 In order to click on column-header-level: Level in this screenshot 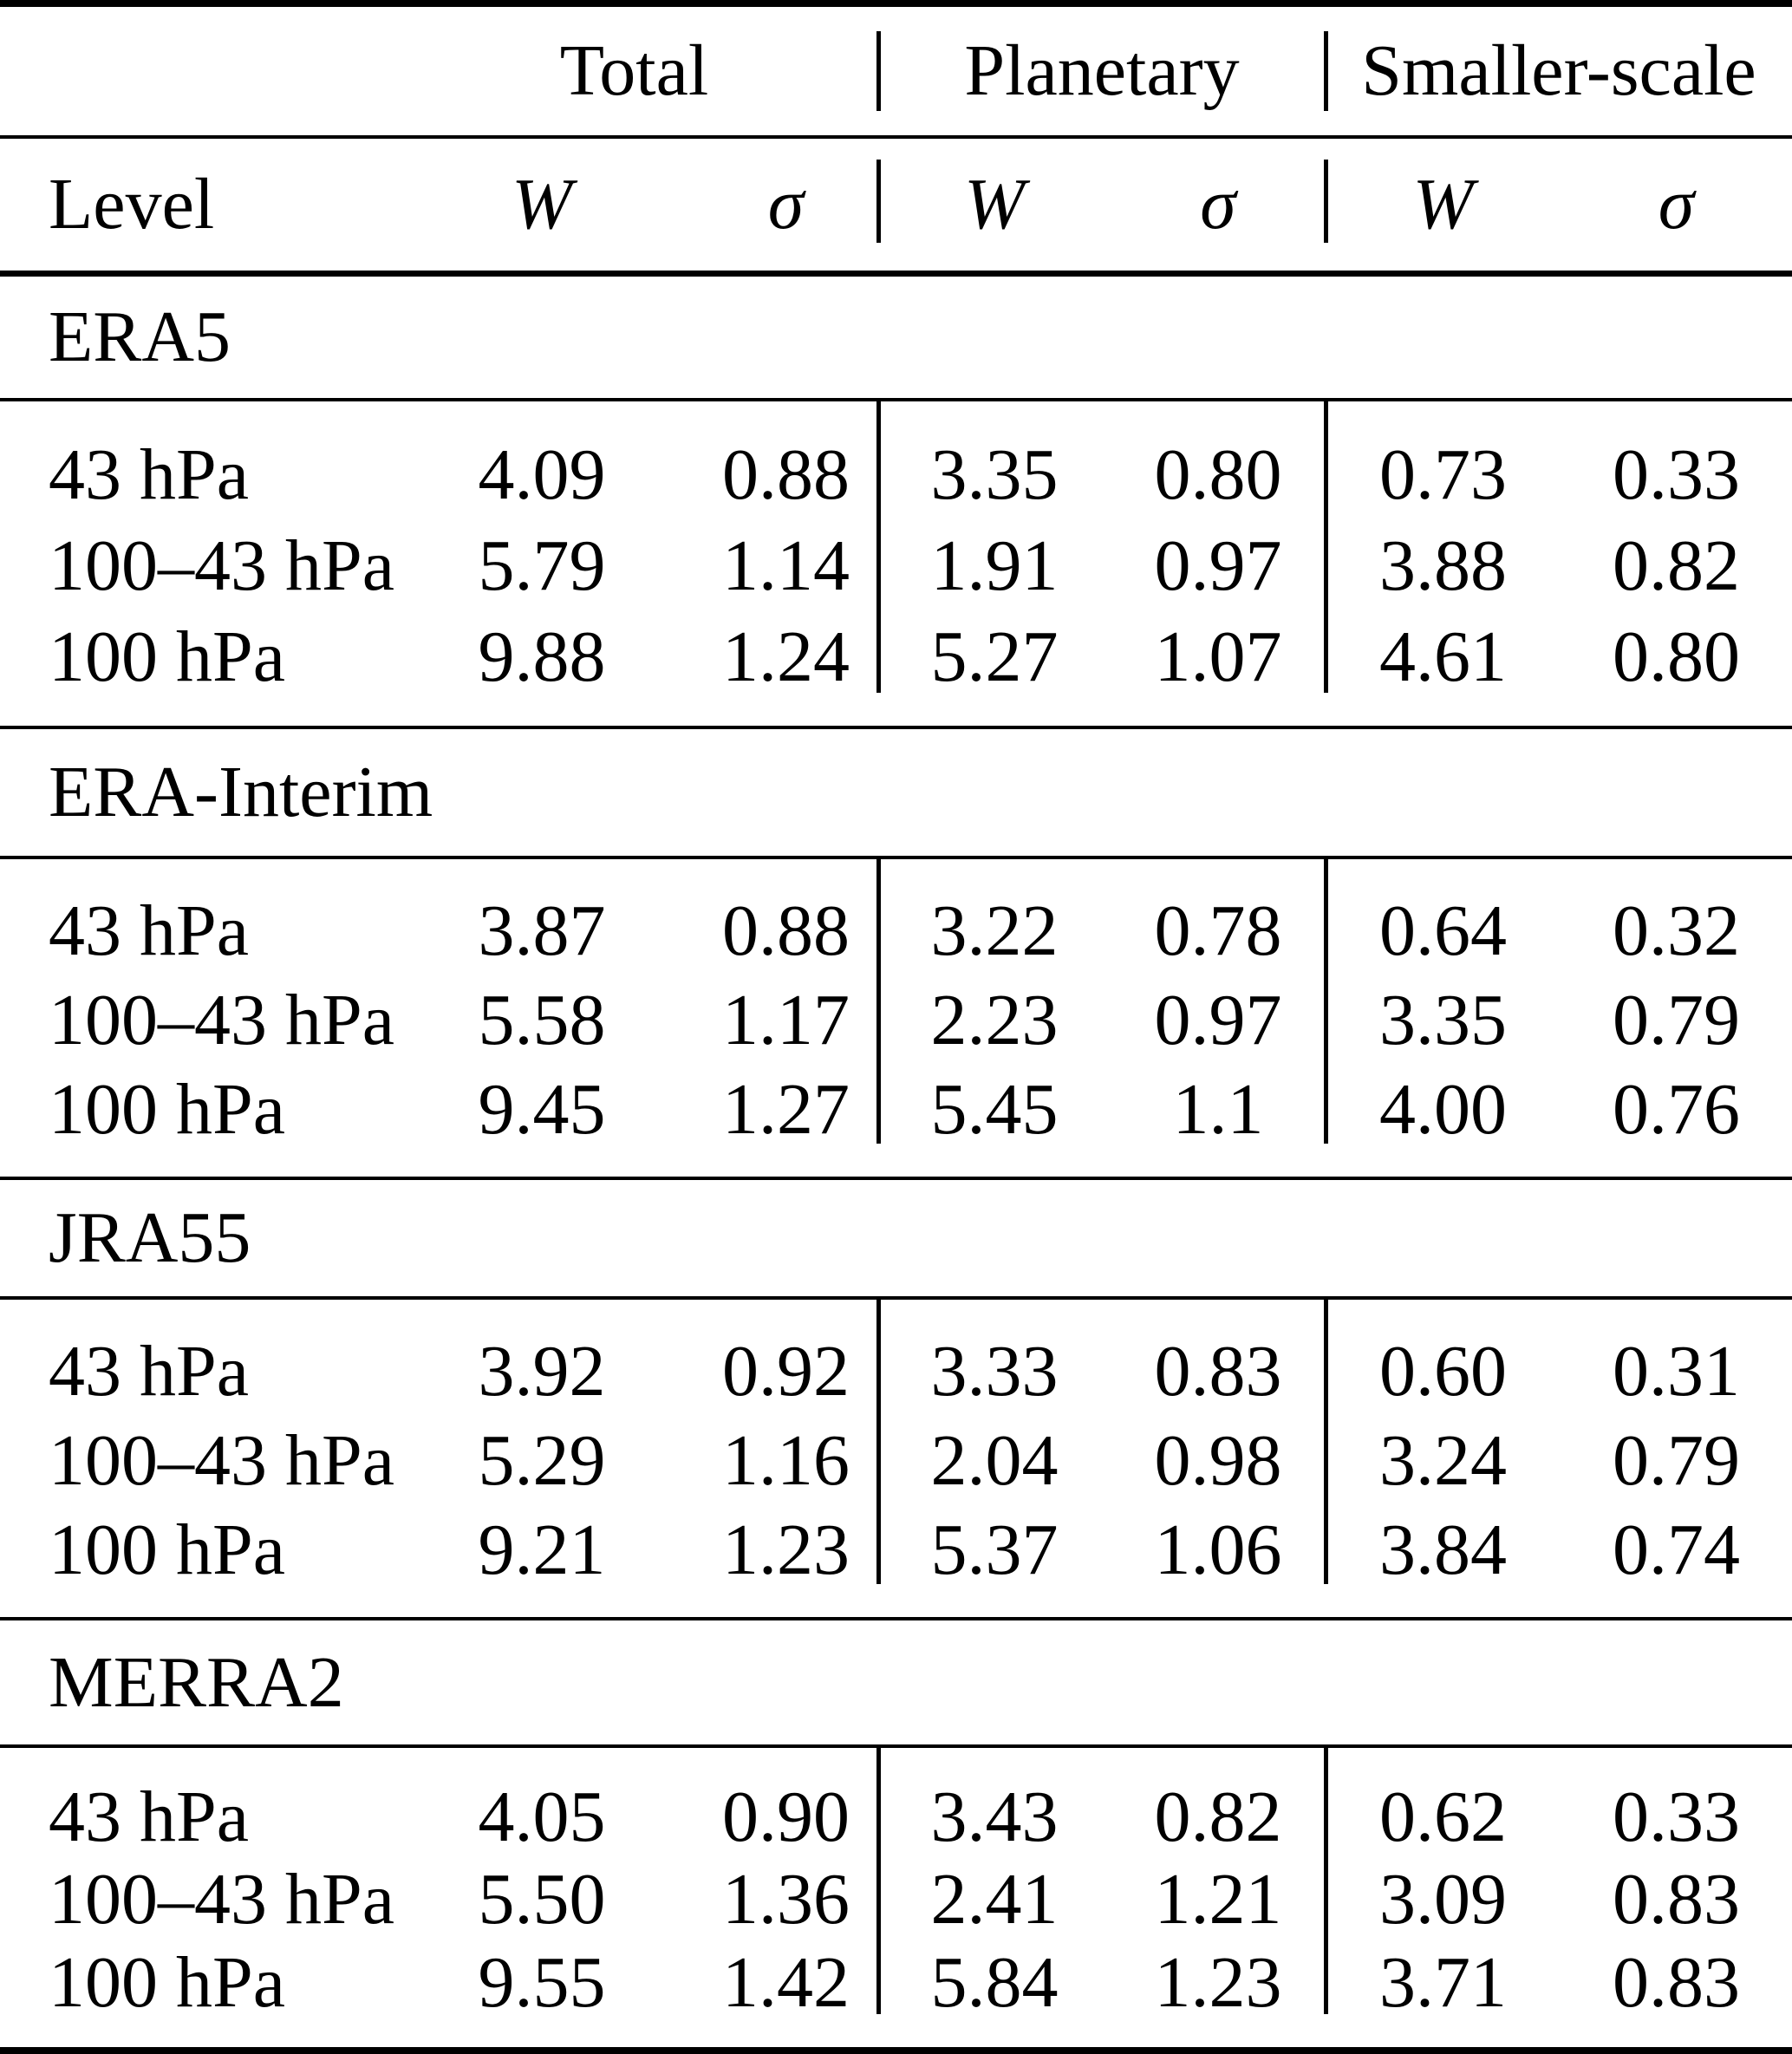, I will do `click(132, 204)`.